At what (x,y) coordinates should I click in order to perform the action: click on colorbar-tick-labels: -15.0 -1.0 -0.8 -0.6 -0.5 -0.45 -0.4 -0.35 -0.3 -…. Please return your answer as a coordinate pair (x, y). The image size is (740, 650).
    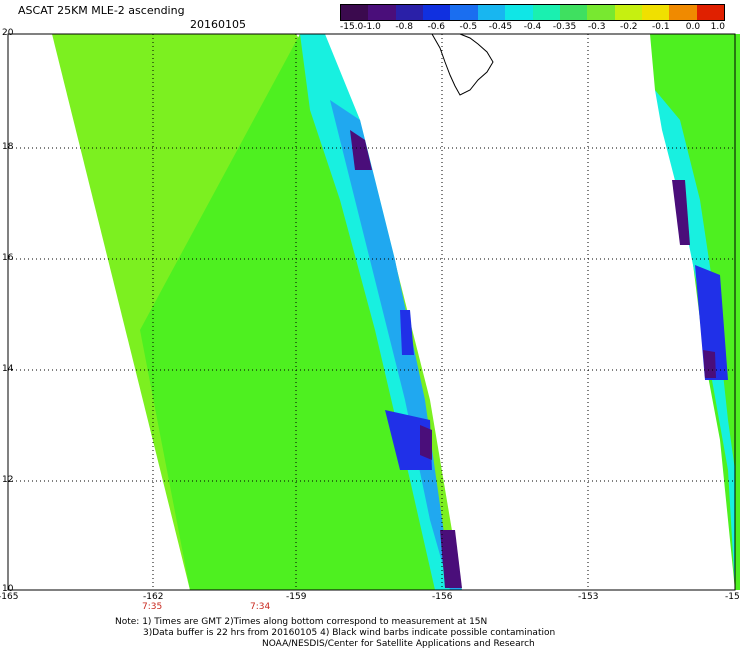
    Looking at the image, I should click on (532, 27).